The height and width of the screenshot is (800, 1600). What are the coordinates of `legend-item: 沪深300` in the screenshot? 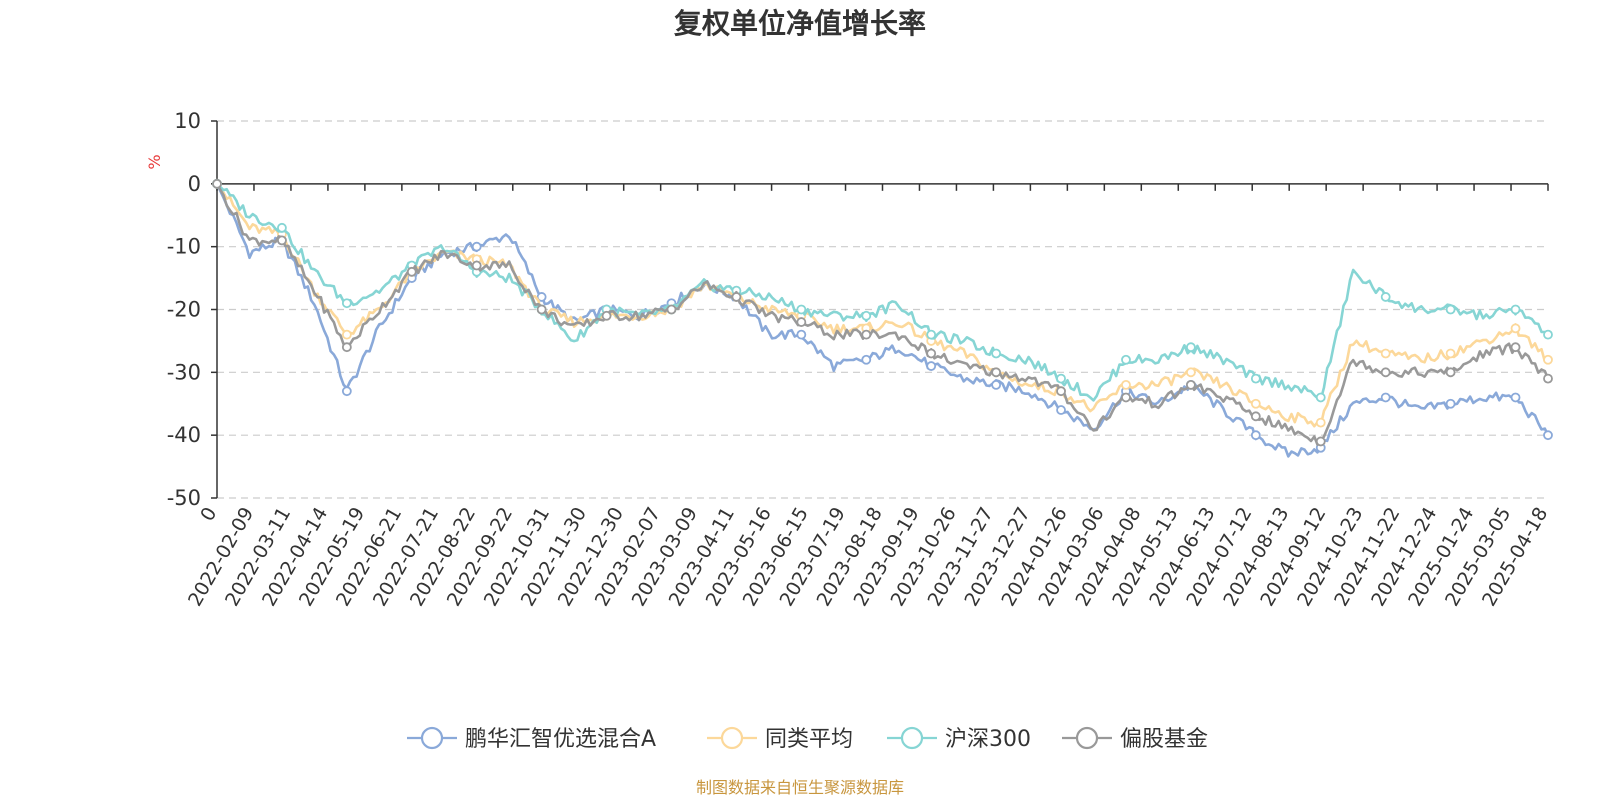 It's located at (959, 739).